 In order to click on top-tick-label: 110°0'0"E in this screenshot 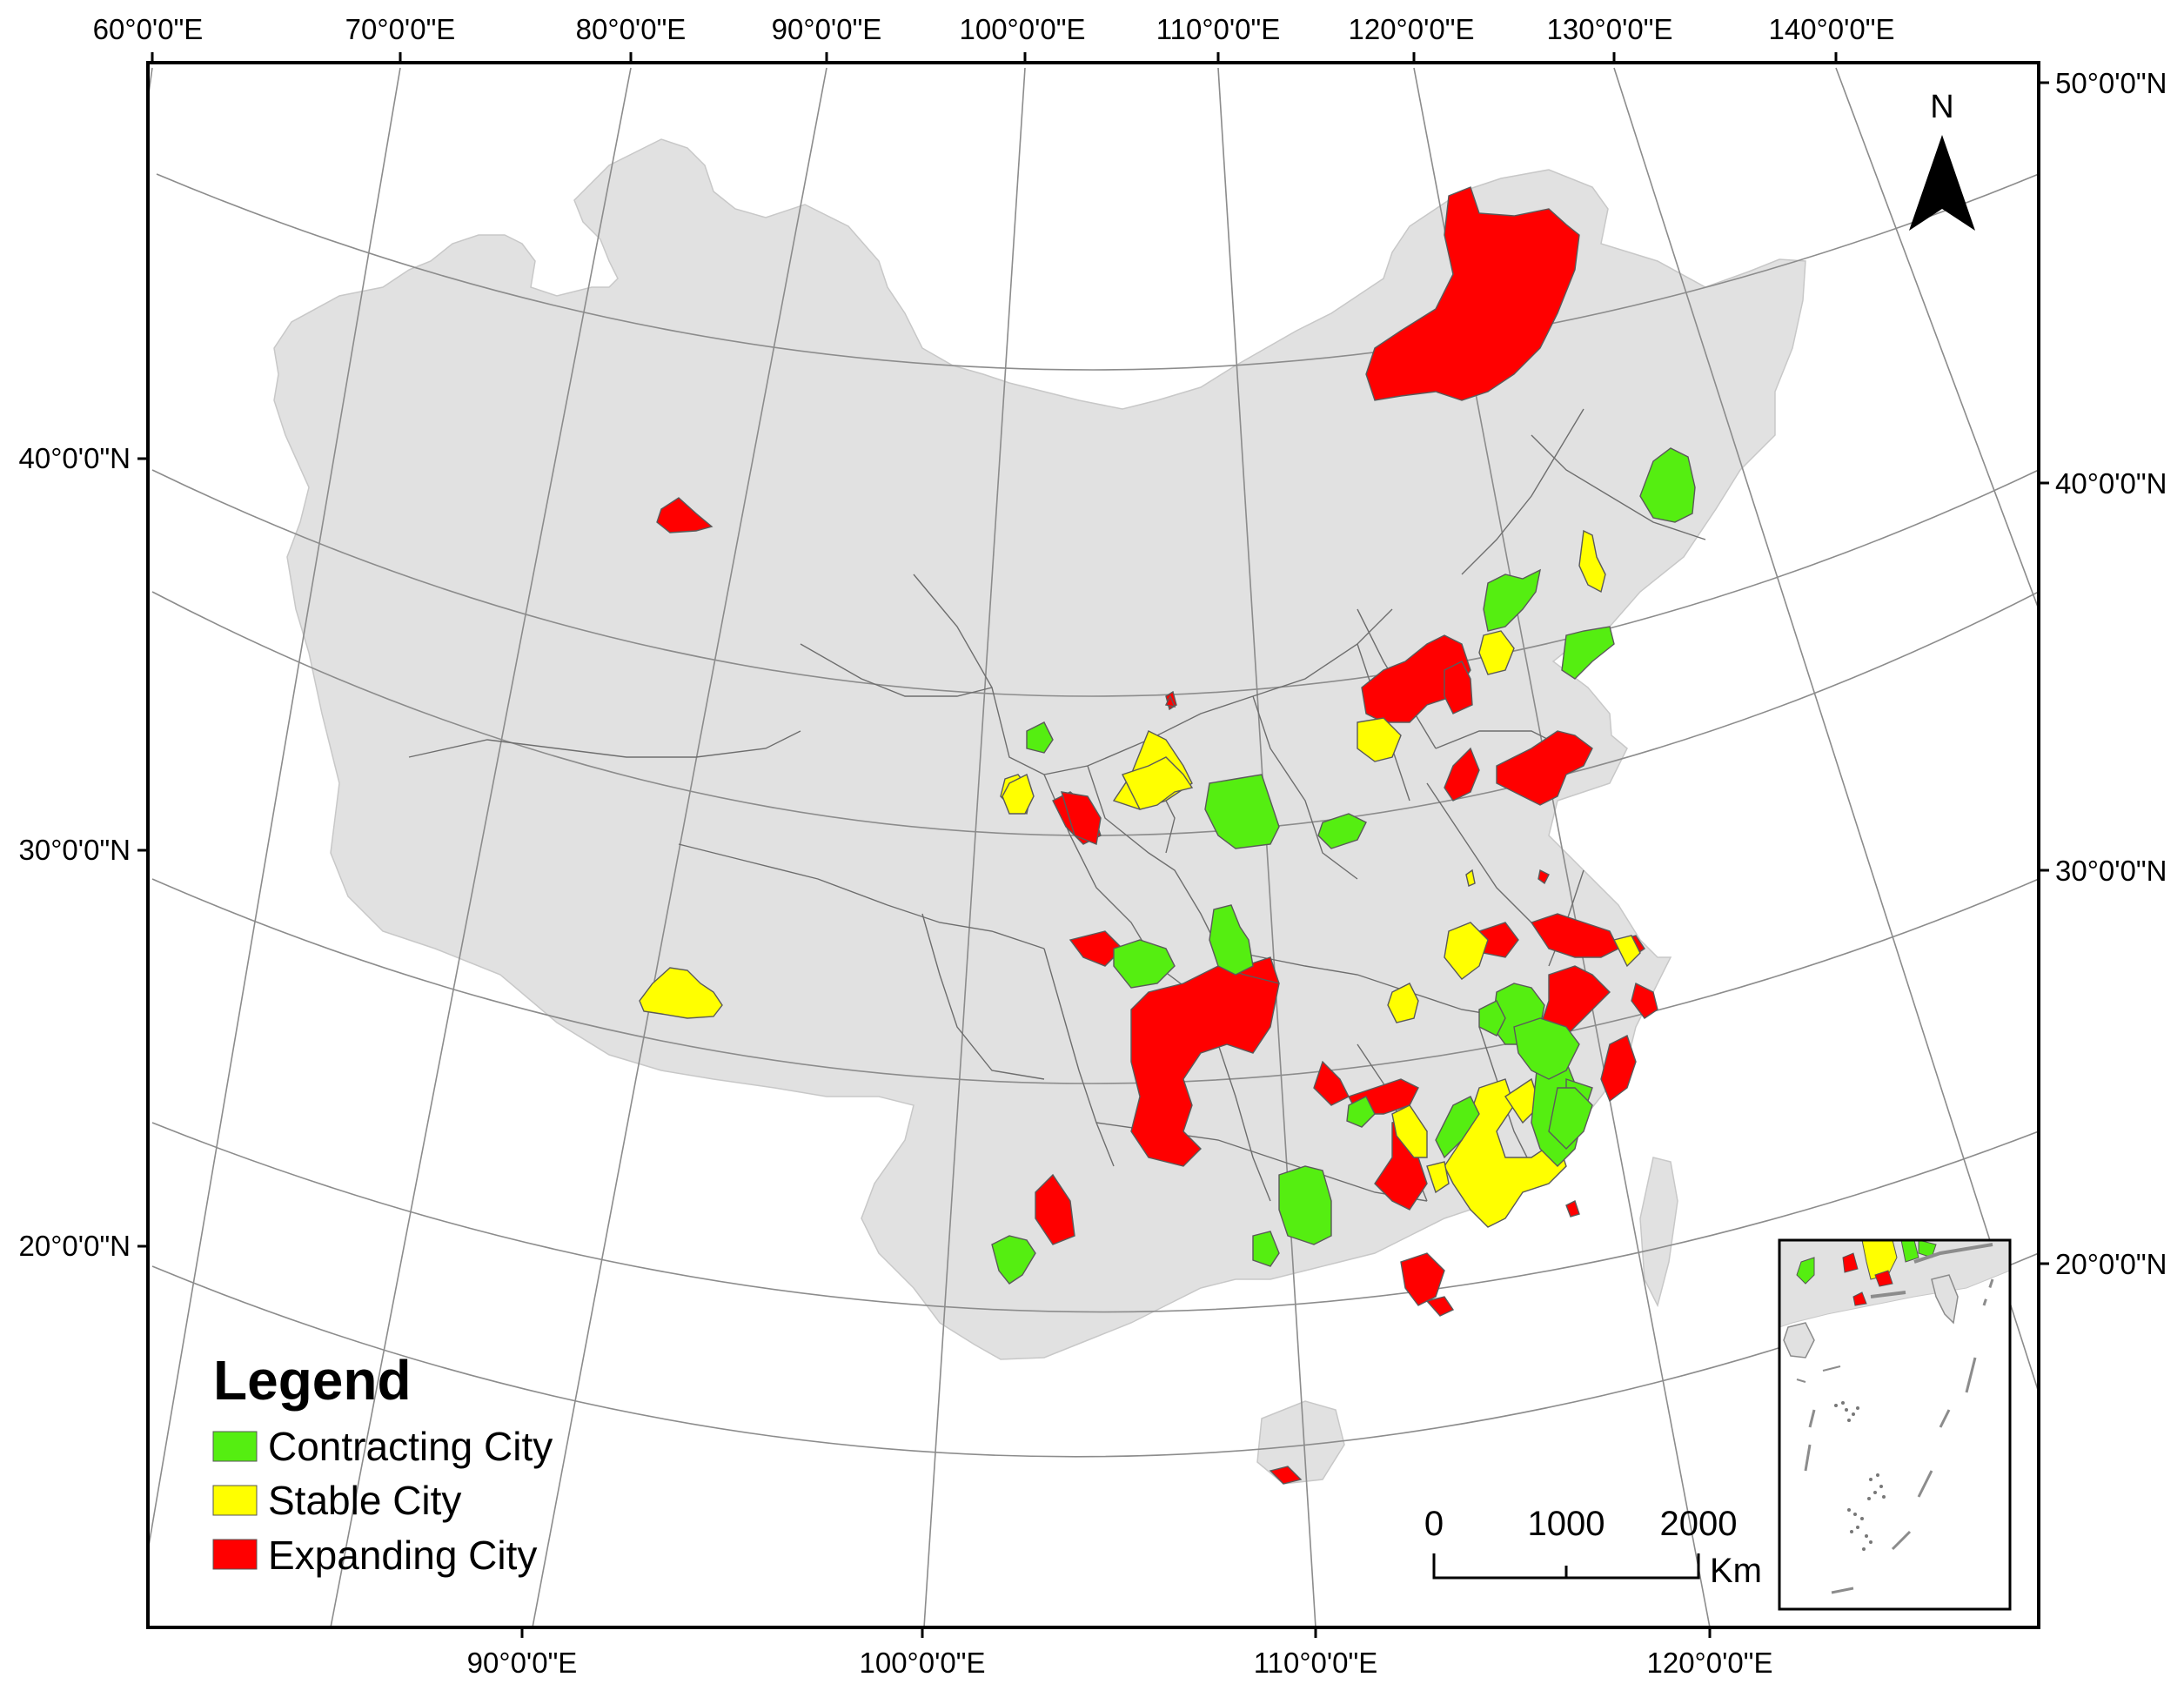, I will do `click(1218, 29)`.